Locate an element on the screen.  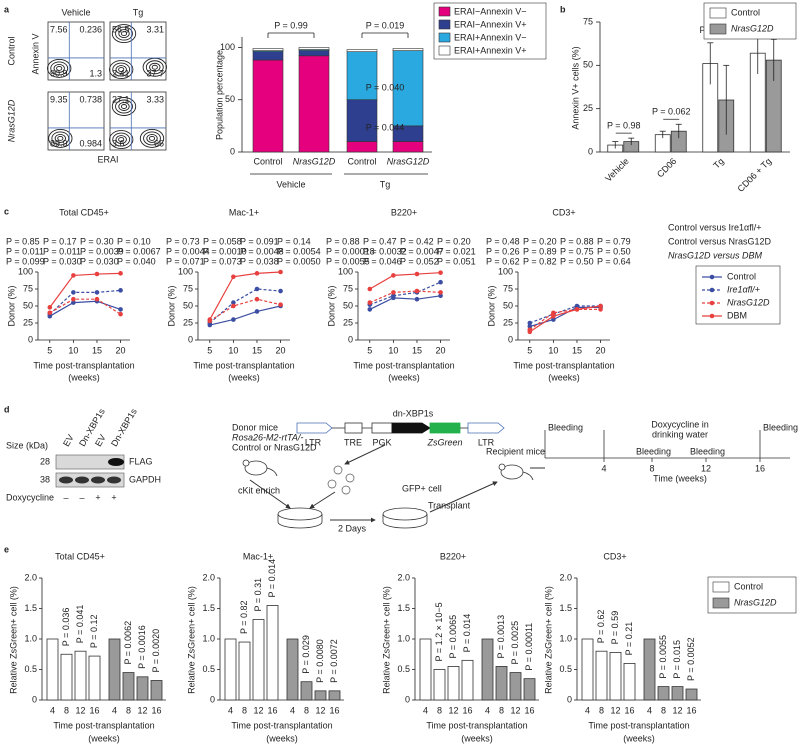
p-value: P = 0.015 is located at coordinates (677, 659).